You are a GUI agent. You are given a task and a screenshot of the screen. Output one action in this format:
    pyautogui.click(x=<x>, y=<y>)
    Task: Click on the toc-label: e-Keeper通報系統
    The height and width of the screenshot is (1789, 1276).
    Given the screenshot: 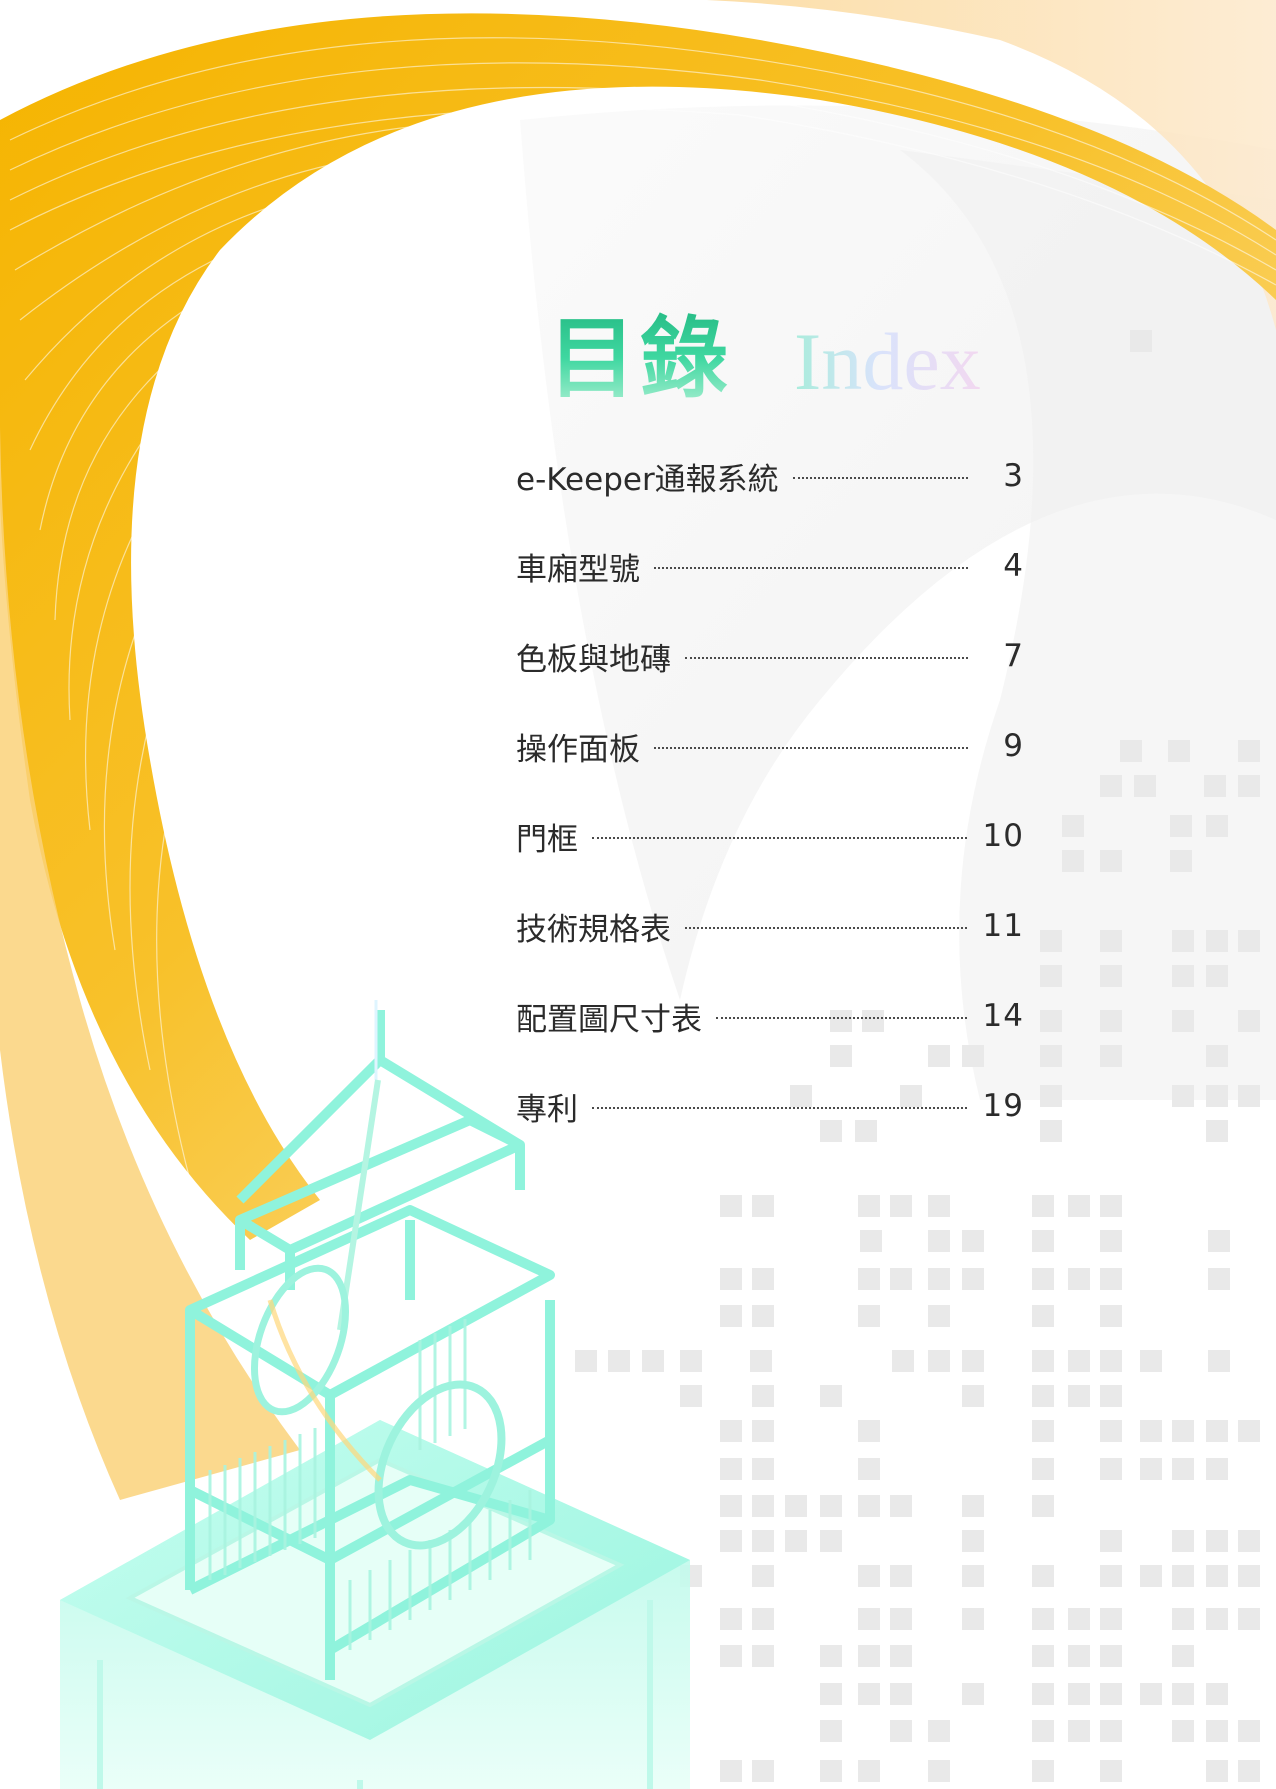 What is the action you would take?
    pyautogui.click(x=647, y=479)
    